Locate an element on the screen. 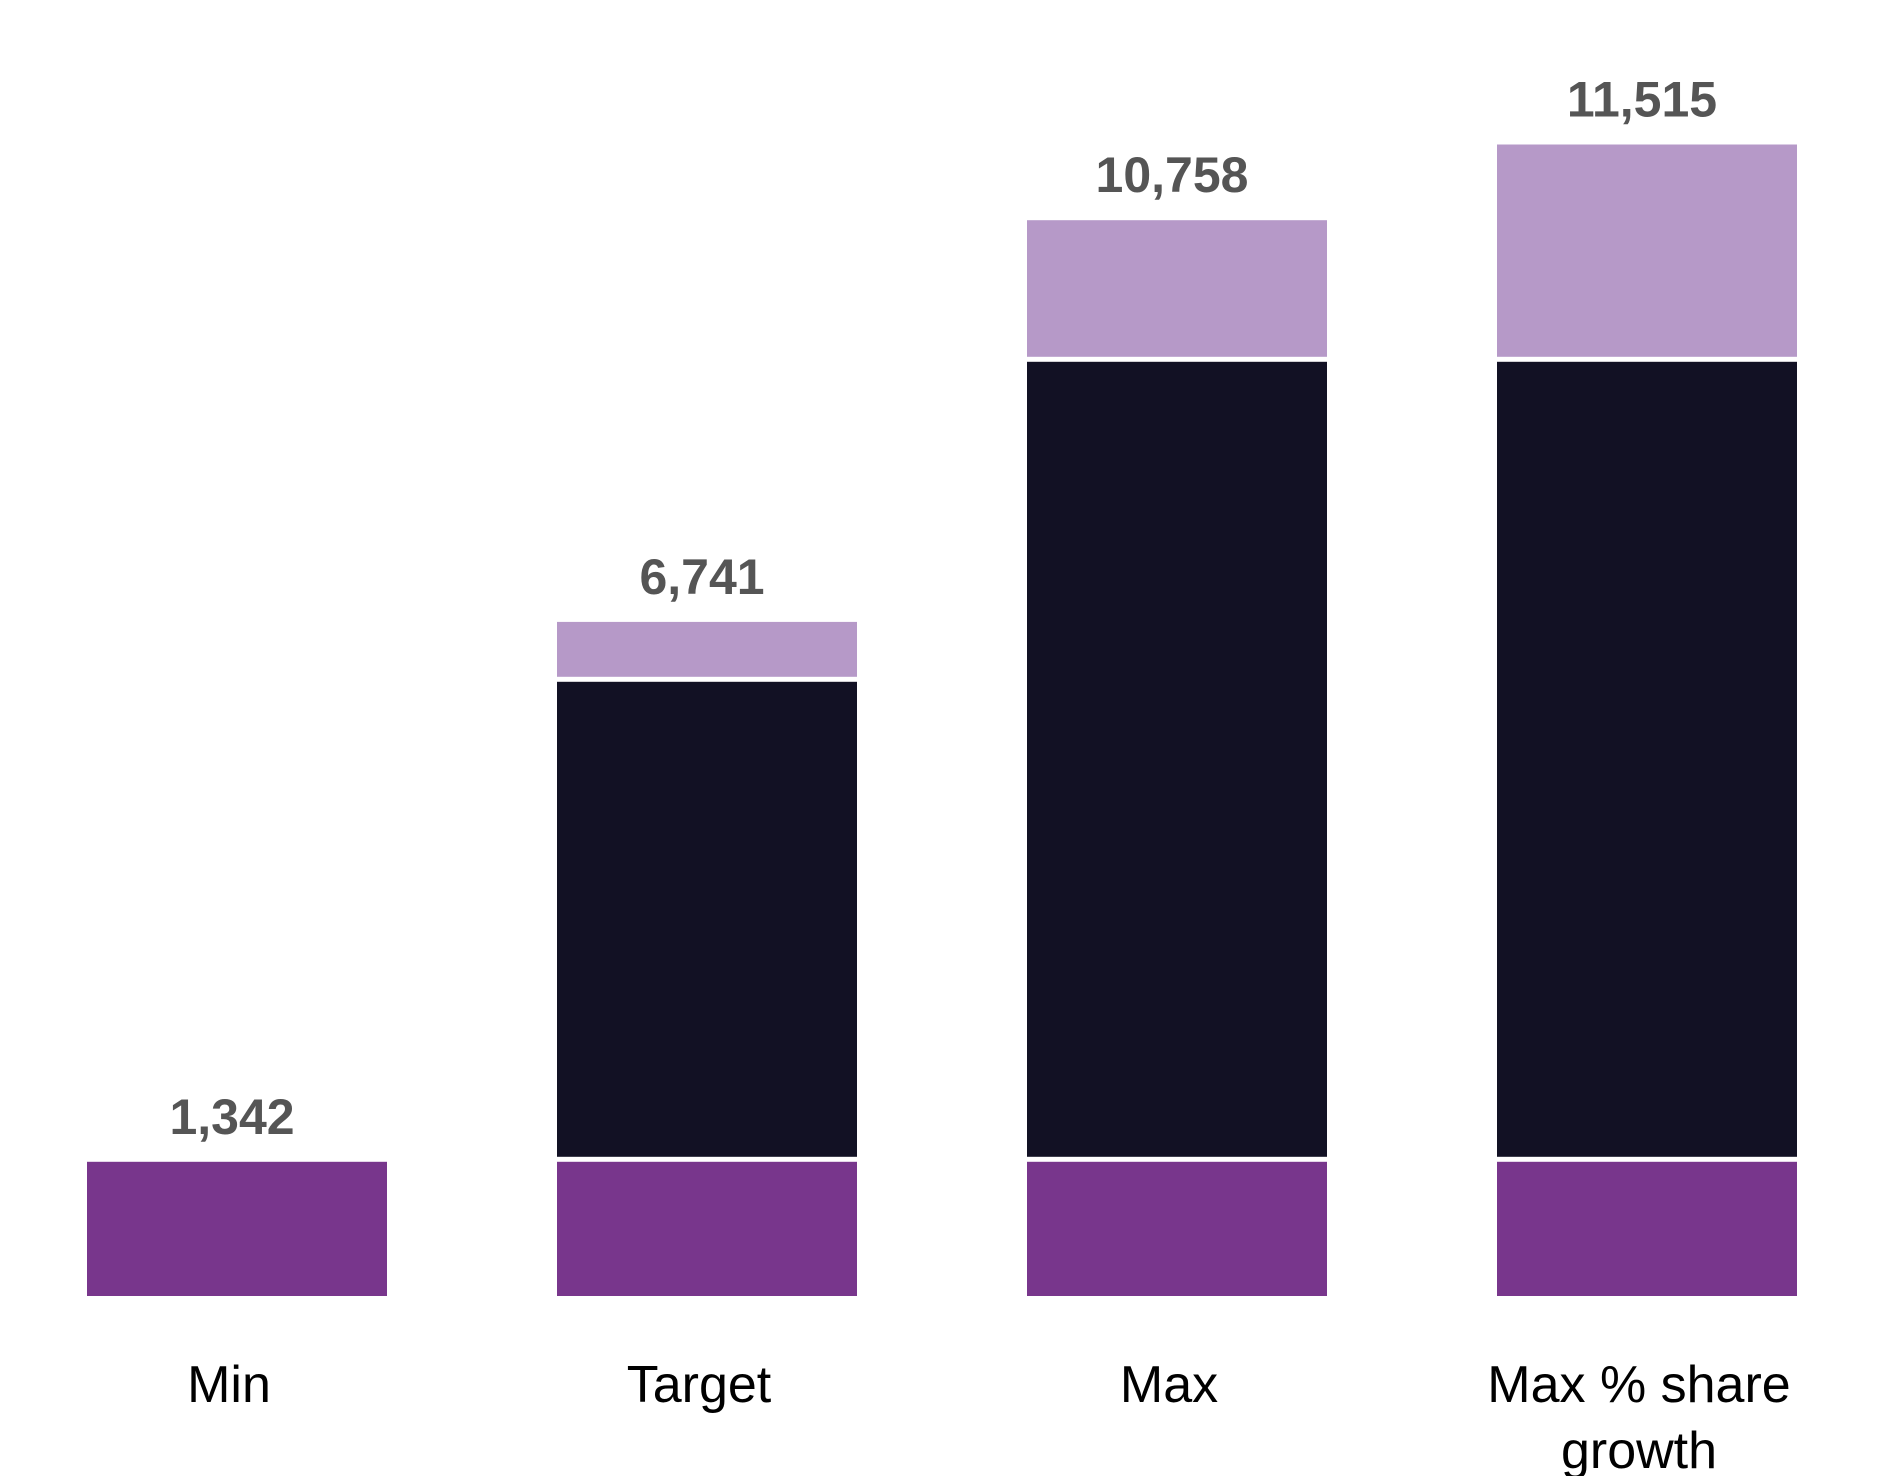 This screenshot has height=1476, width=1878. category-label: growth is located at coordinates (1639, 1449).